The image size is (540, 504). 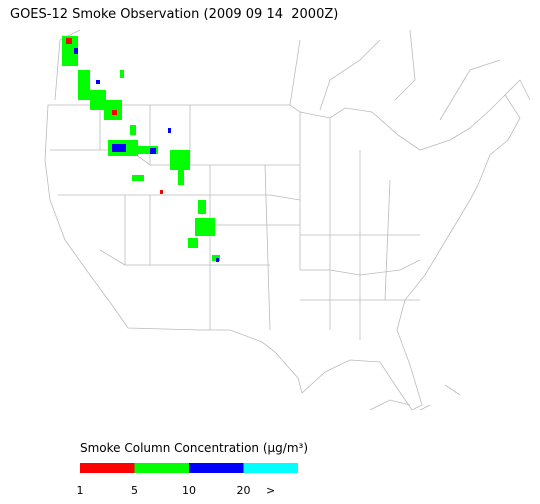 I want to click on legend-tick-label: 20, so click(x=244, y=490).